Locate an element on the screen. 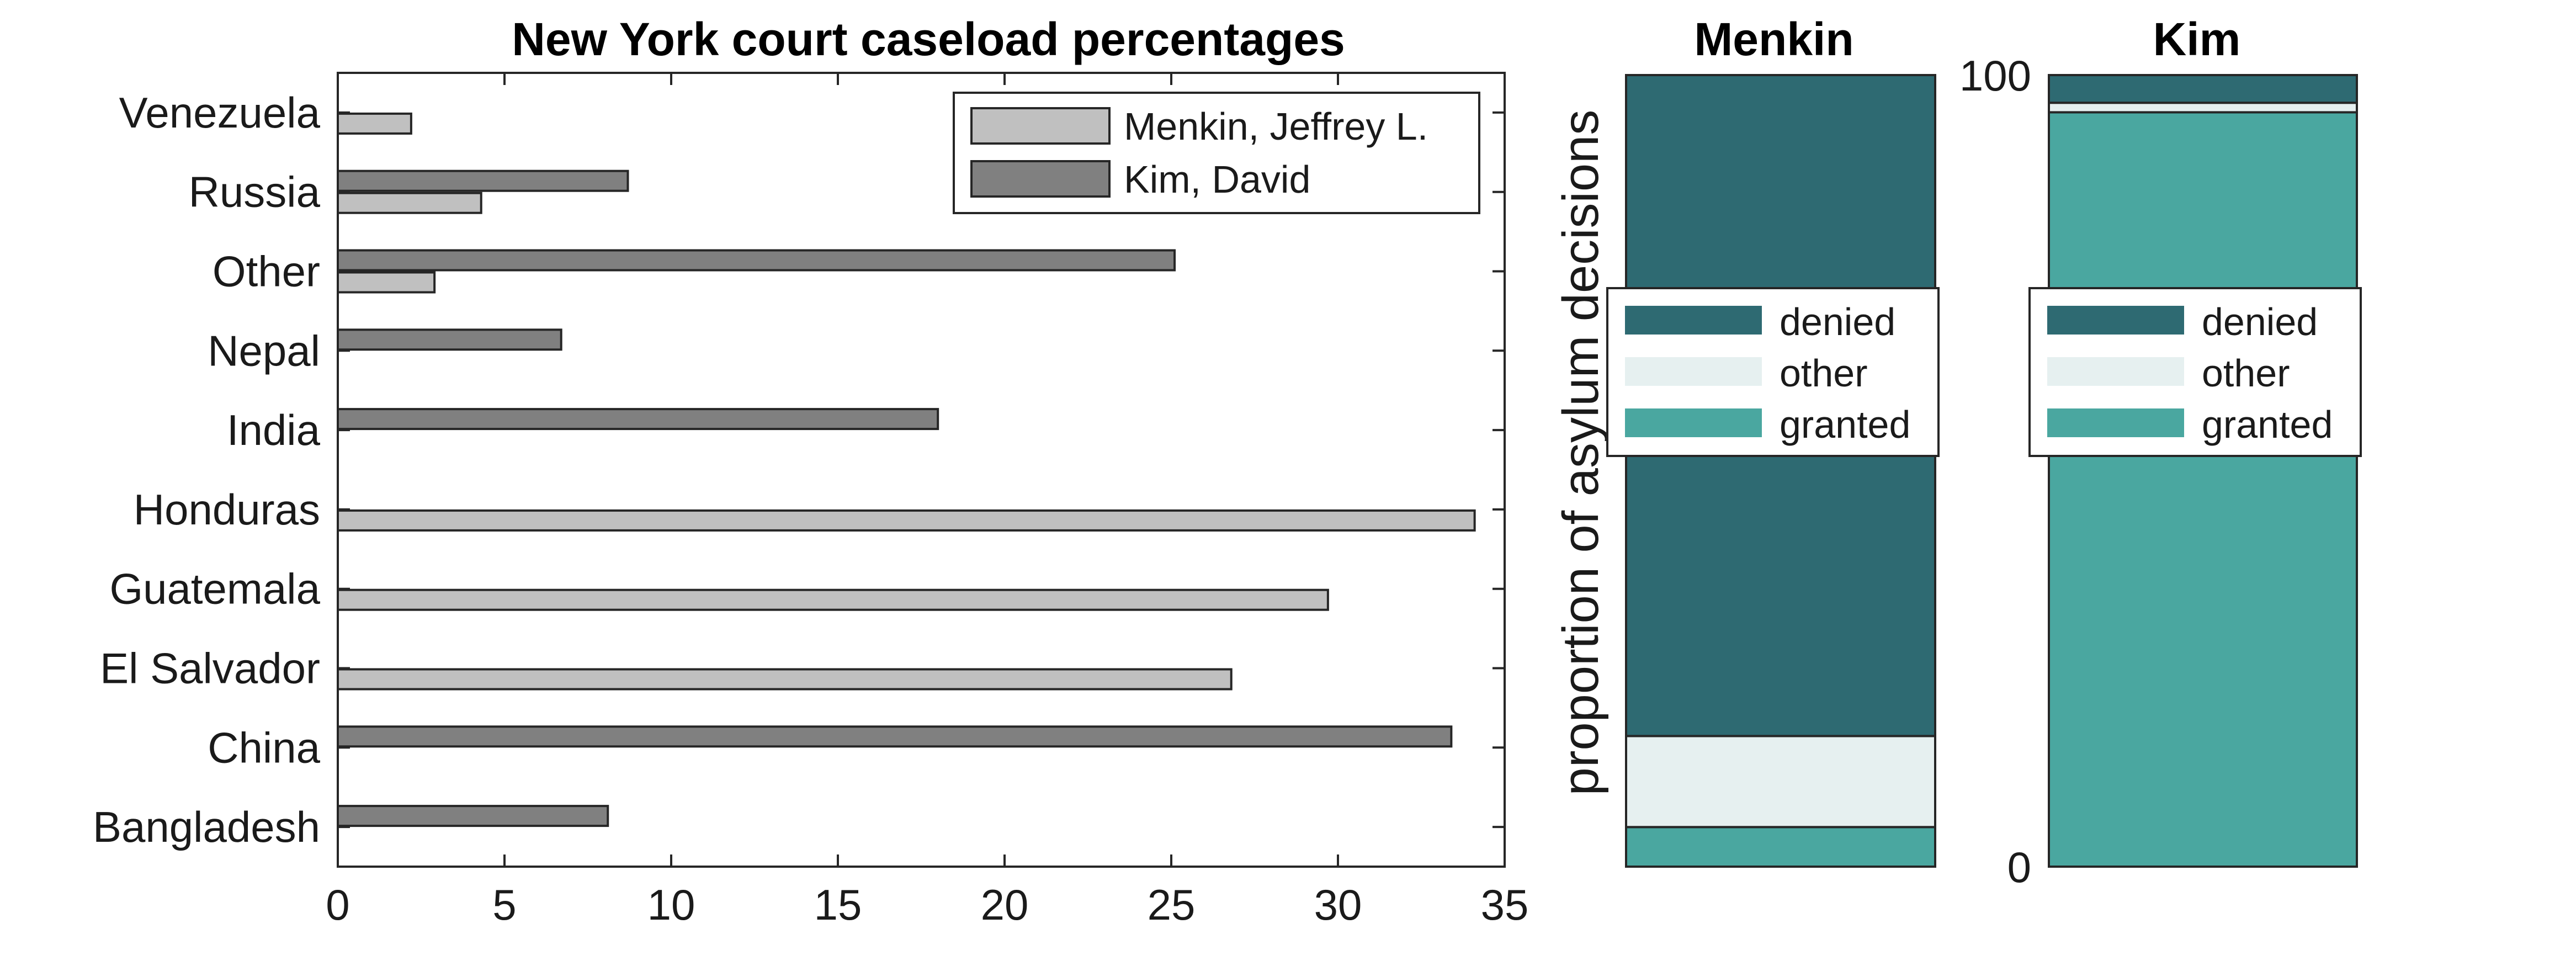 The height and width of the screenshot is (966, 2576). x-tick-label-20: 20 is located at coordinates (1005, 905).